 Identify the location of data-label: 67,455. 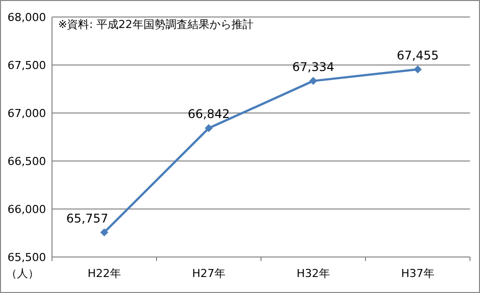
(417, 55).